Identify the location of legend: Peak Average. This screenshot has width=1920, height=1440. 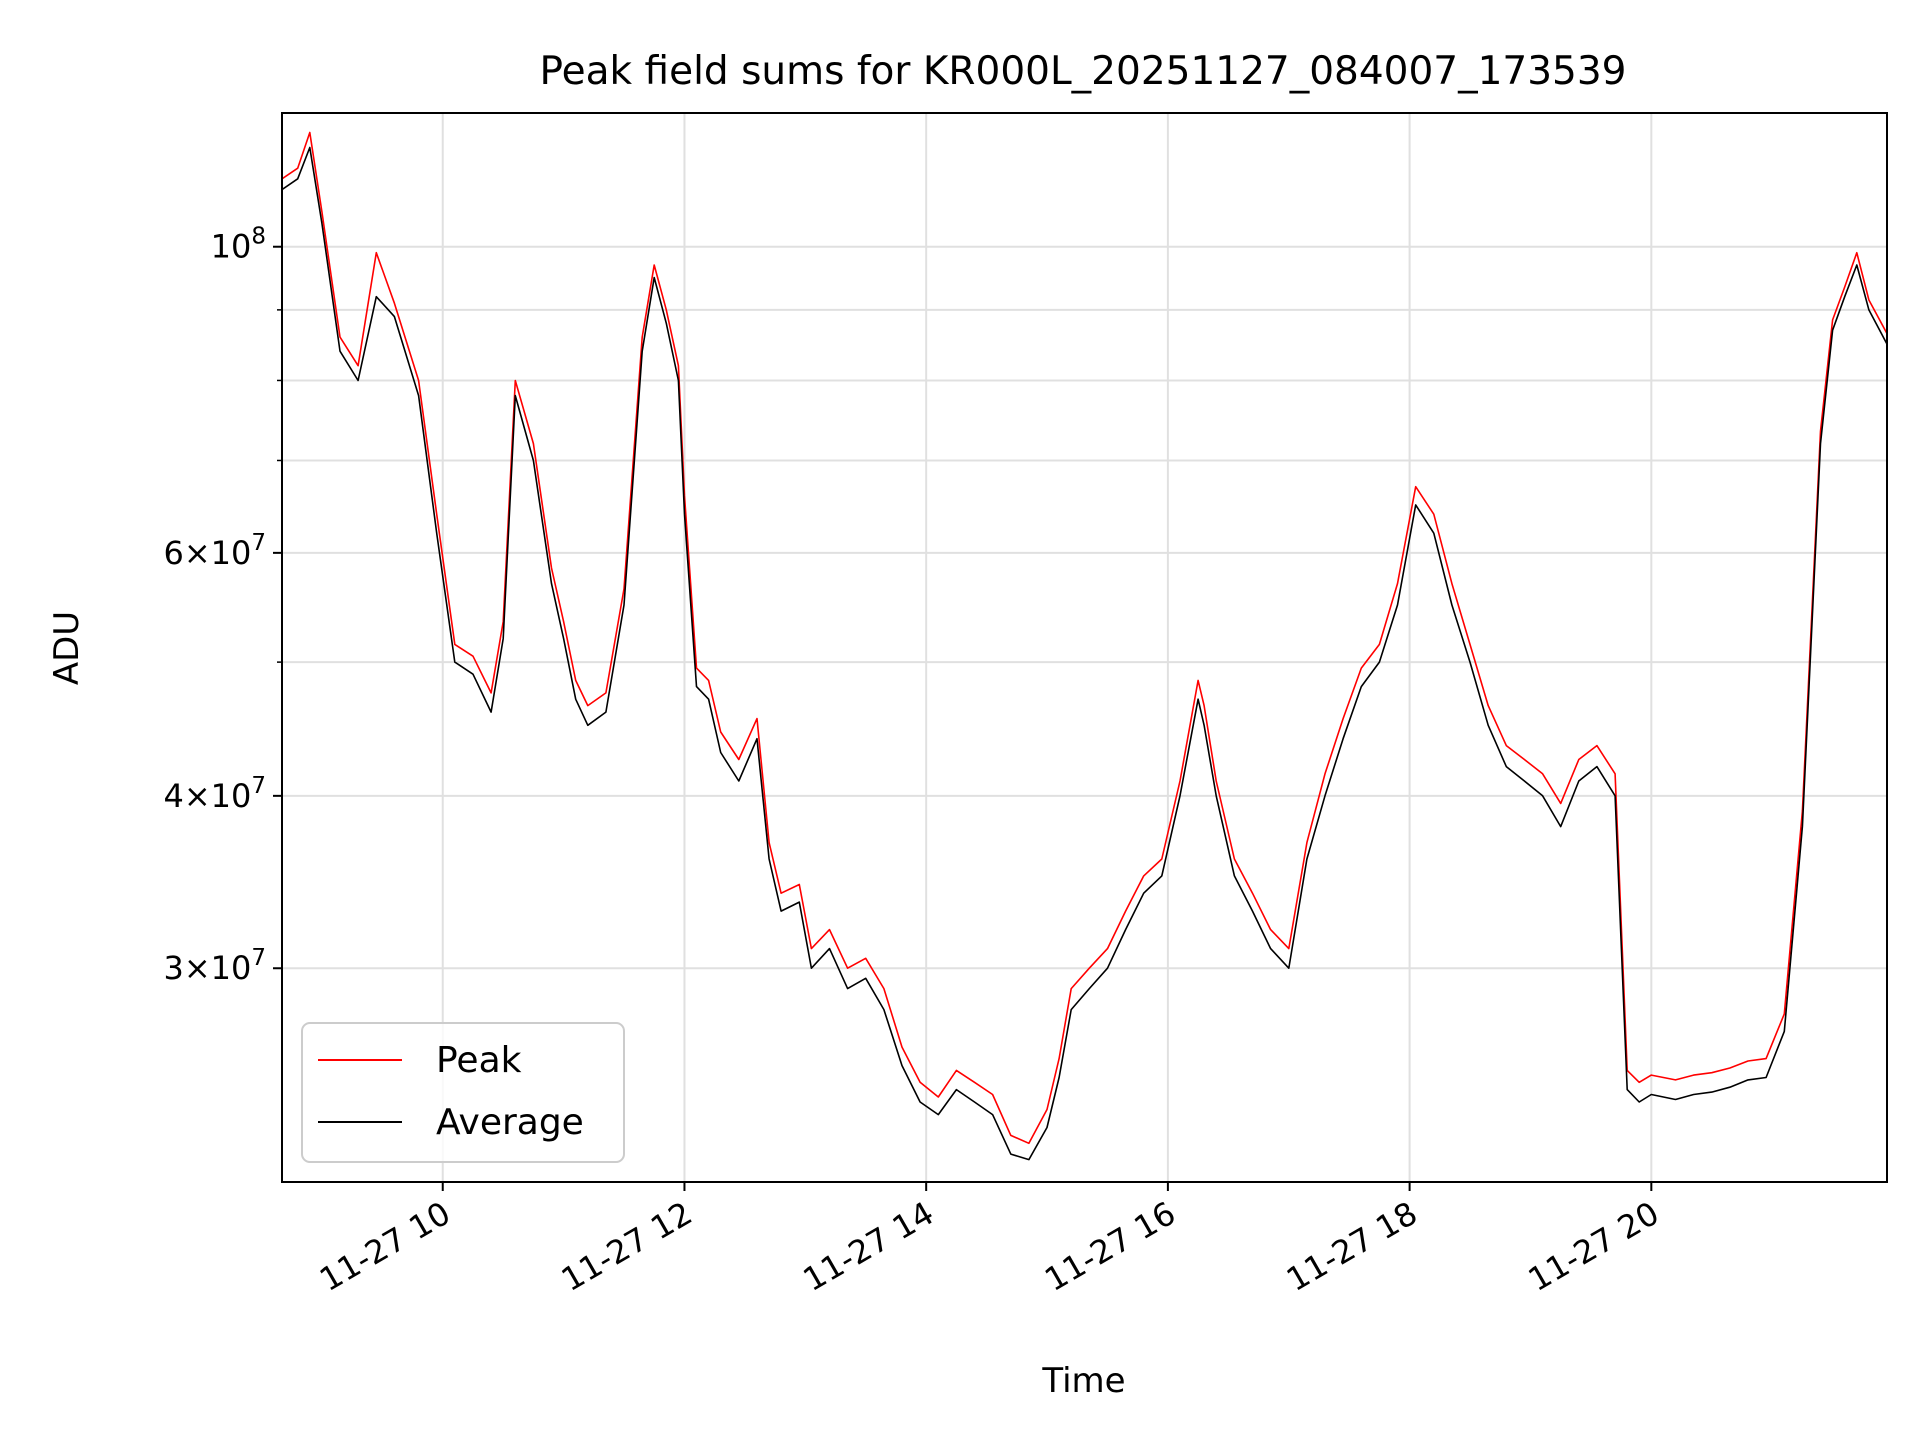
(463, 1092).